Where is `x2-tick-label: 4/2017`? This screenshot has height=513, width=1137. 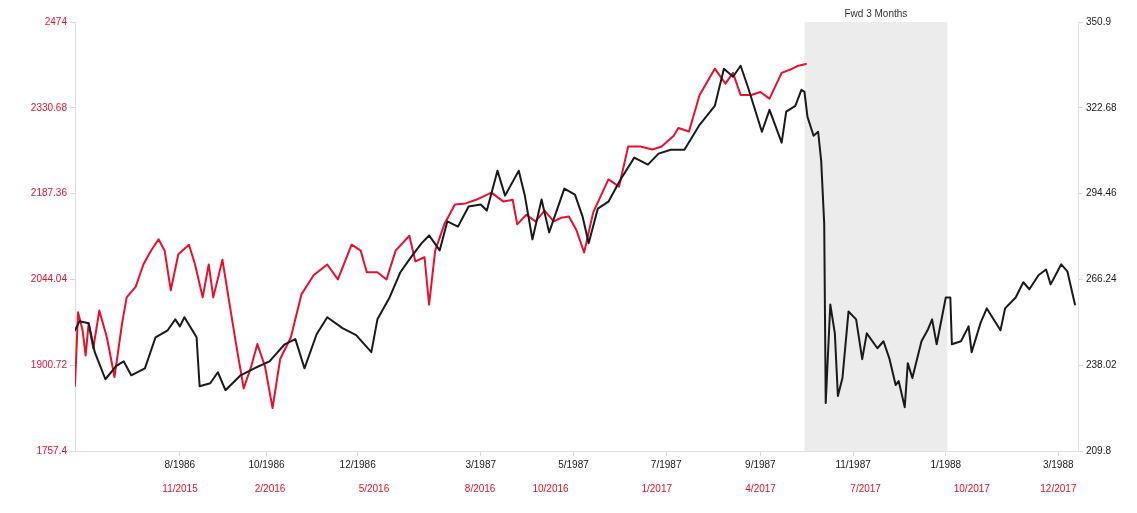
x2-tick-label: 4/2017 is located at coordinates (761, 488).